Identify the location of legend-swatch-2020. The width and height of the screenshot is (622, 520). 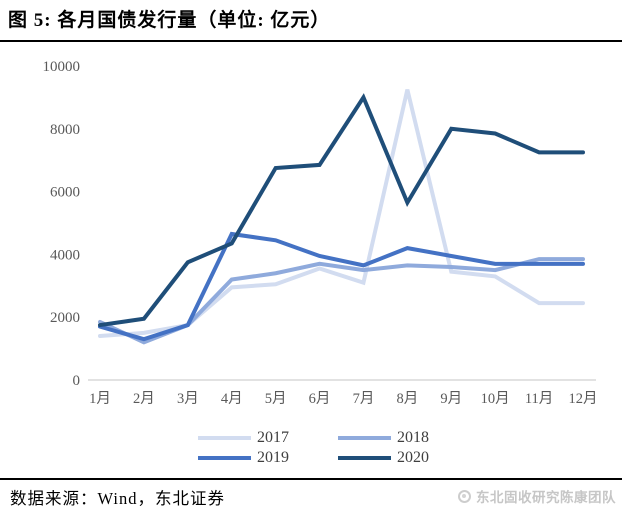
(364, 458).